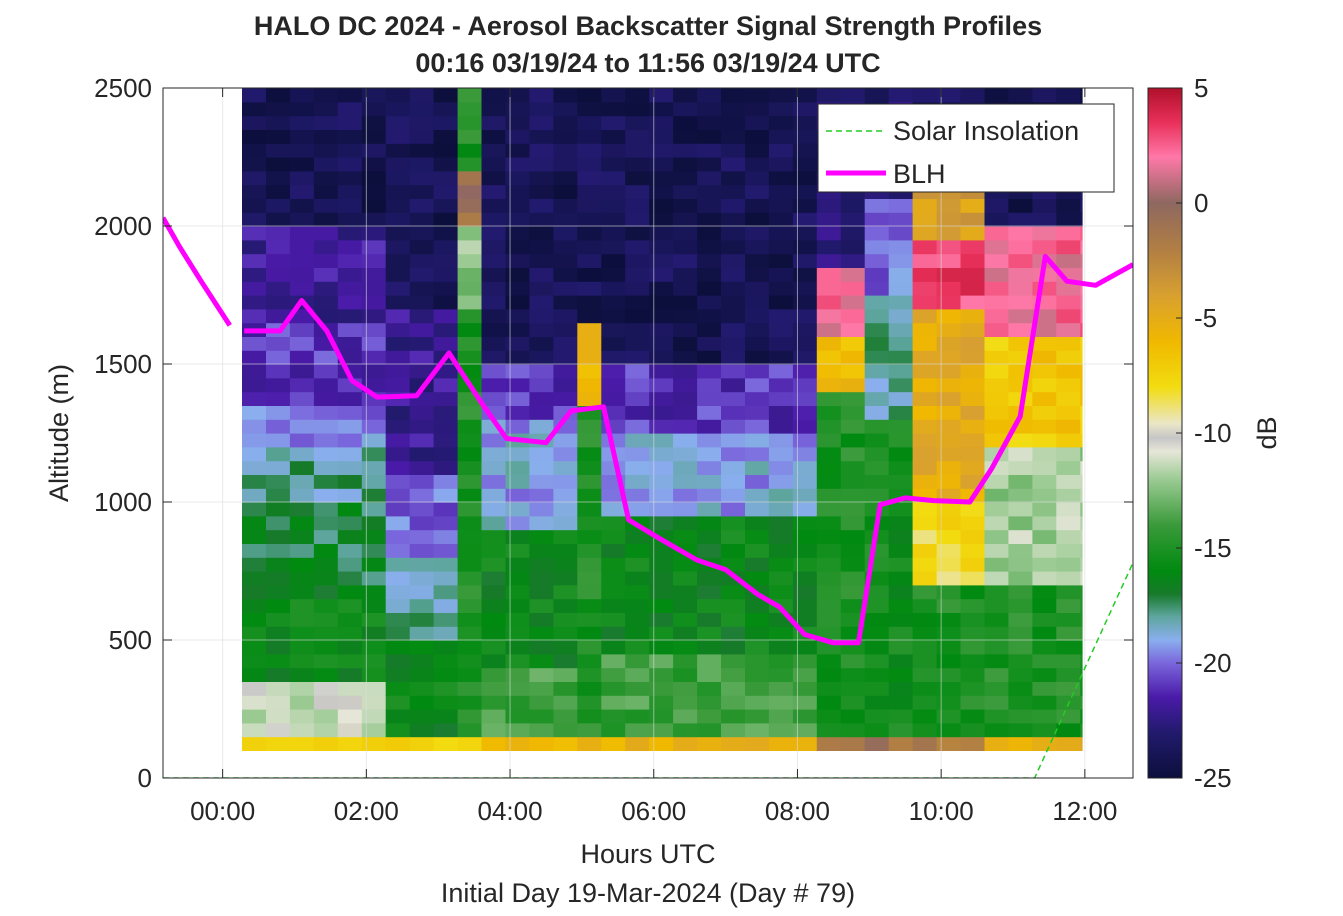 Image resolution: width=1343 pixels, height=916 pixels. What do you see at coordinates (130, 640) in the screenshot?
I see `y-tick-label: 500` at bounding box center [130, 640].